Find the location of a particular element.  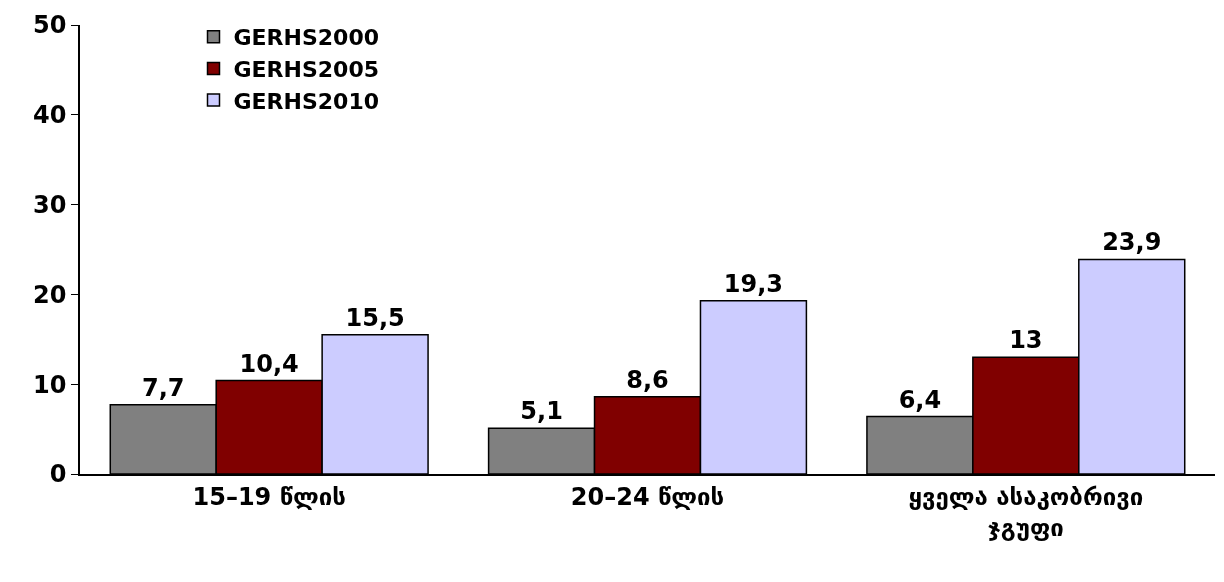

x-tick-label: 20–24 წლის is located at coordinates (647, 496).